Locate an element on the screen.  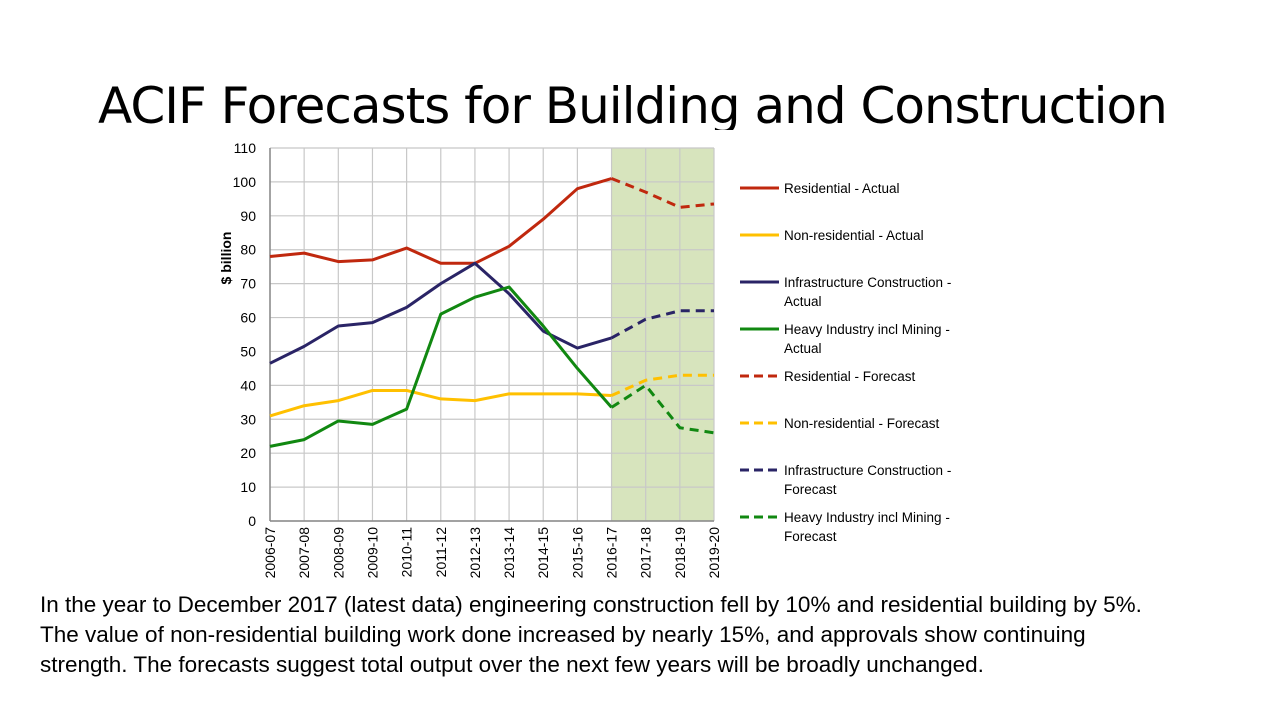
x-tick-label: 2011-12 is located at coordinates (441, 552).